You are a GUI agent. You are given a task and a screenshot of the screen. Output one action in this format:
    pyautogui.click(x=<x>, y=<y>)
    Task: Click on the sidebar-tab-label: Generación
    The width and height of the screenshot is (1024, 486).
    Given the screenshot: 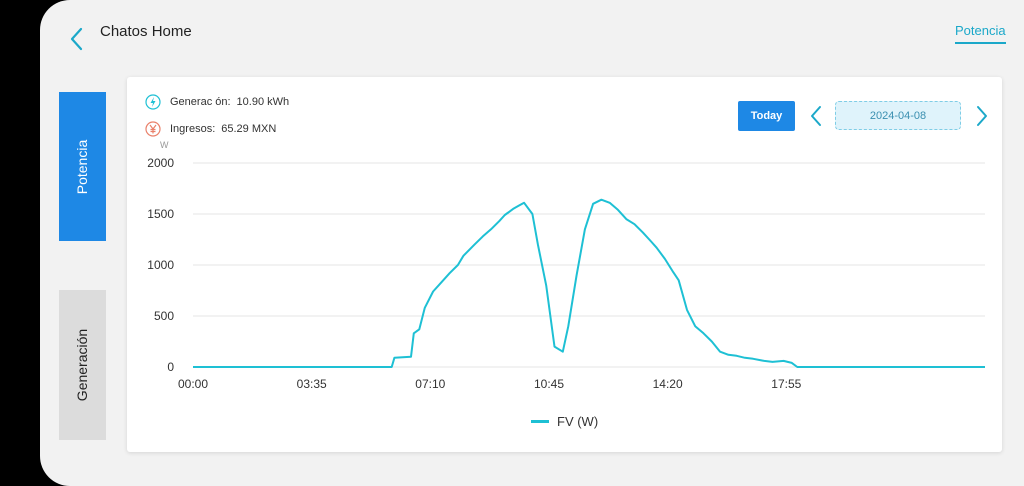 What is the action you would take?
    pyautogui.click(x=82, y=365)
    